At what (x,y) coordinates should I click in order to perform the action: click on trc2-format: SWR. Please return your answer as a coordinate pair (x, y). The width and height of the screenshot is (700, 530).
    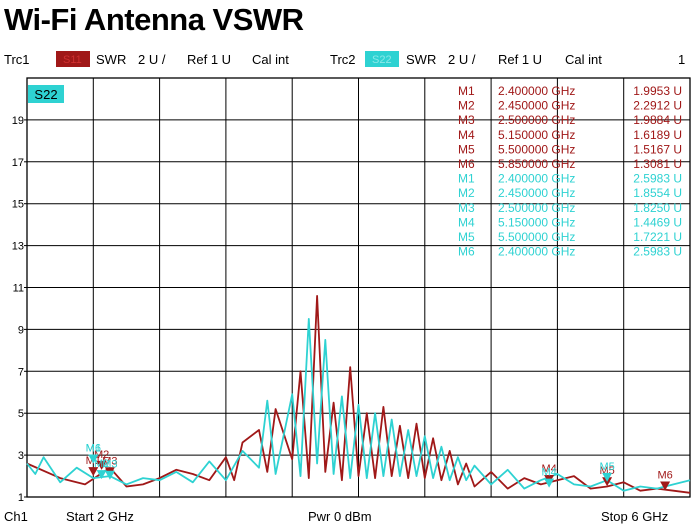
    Looking at the image, I should click on (421, 59).